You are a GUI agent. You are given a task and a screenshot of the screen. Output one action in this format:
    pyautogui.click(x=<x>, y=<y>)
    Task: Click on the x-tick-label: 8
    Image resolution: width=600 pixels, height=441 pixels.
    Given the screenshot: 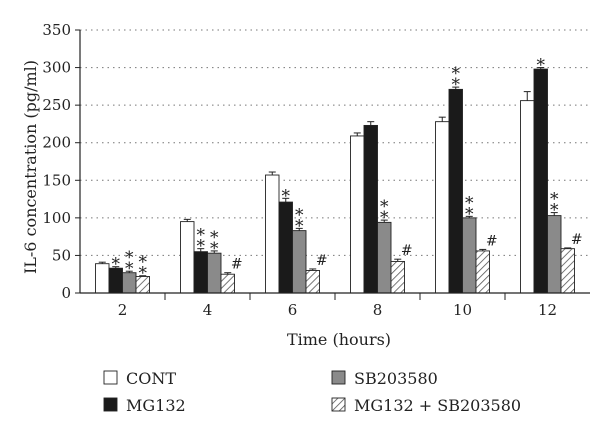 What is the action you would take?
    pyautogui.click(x=378, y=310)
    